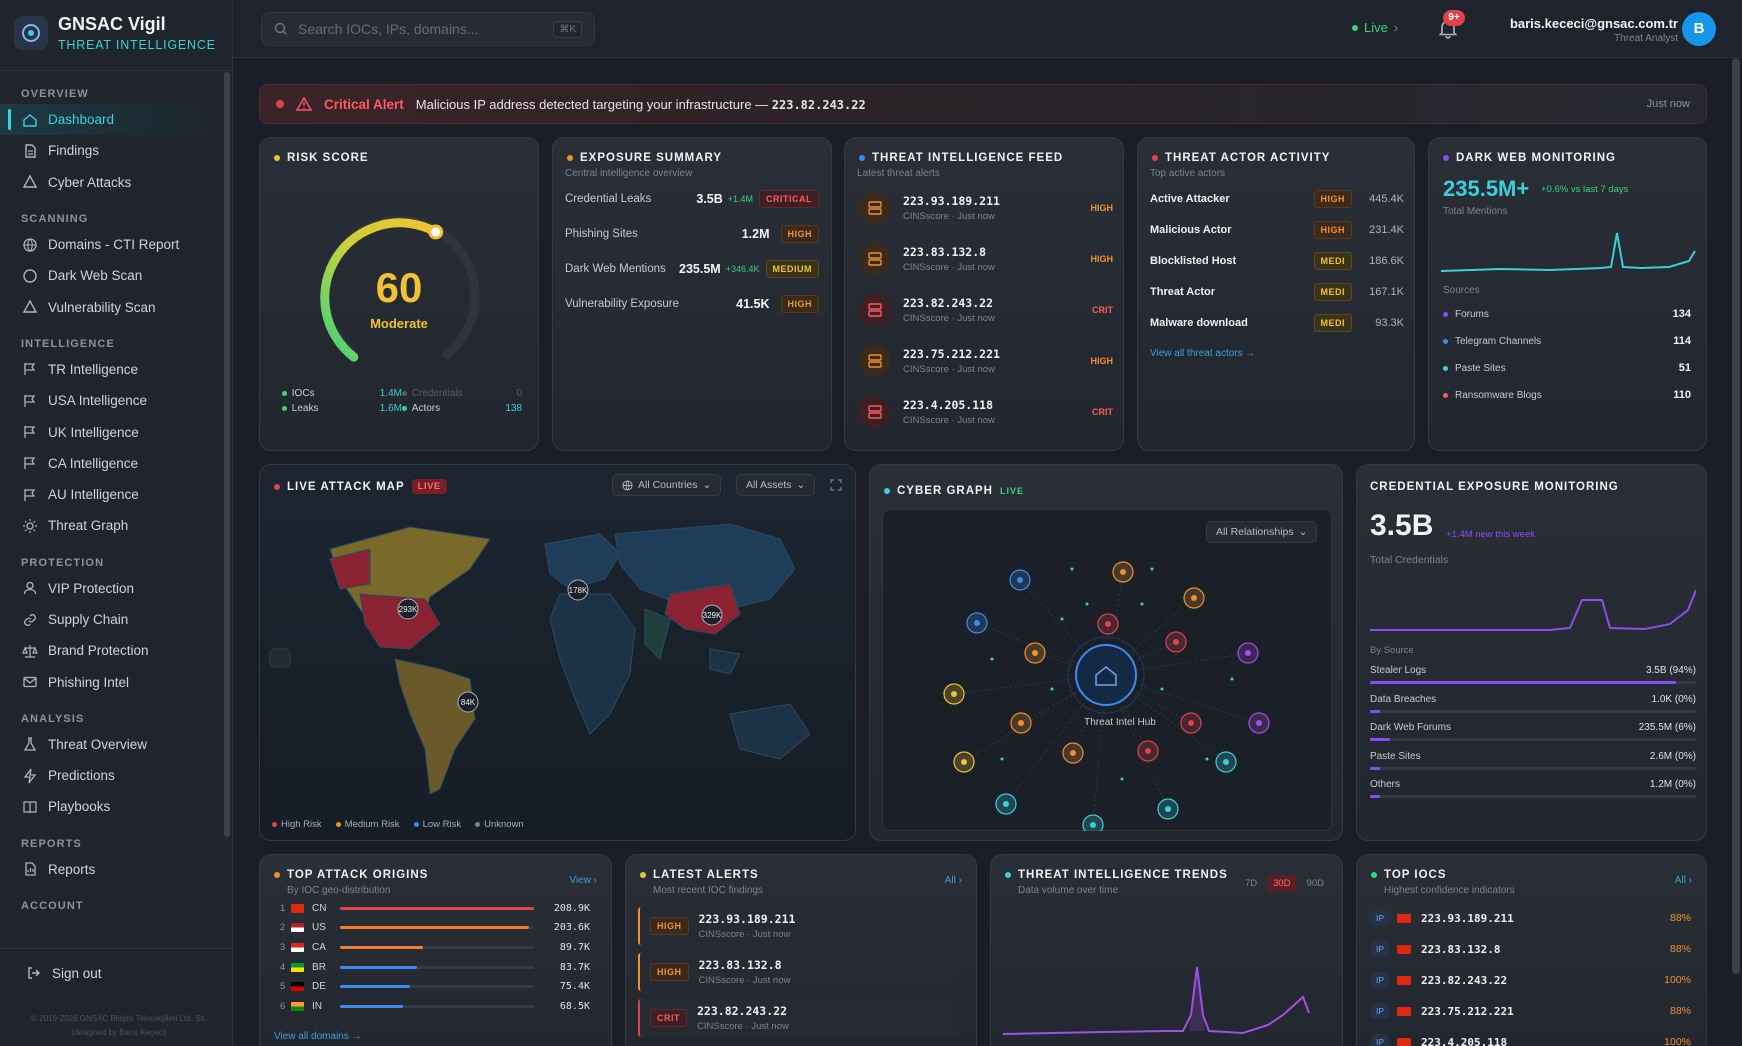  Describe the element at coordinates (435, 987) in the screenshot. I see `origin-row: 5 DE 75.4K` at that location.